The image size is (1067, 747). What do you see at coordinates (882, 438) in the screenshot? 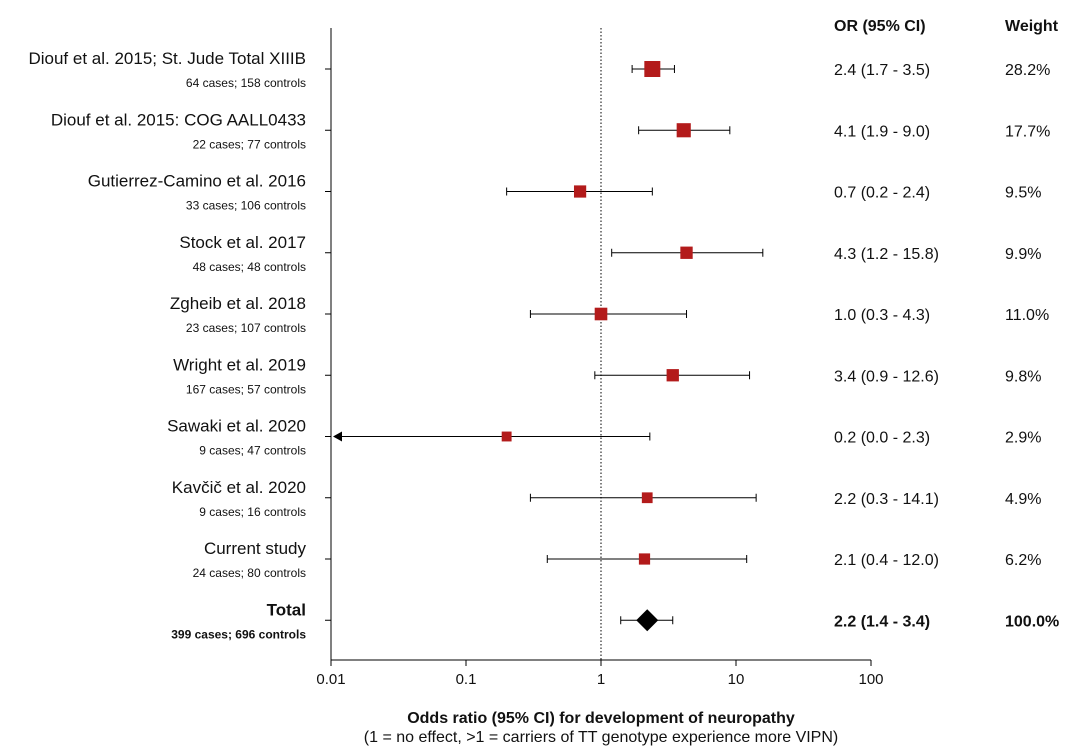
I see `or-text: 0.2 (0.0 - 2.3)` at bounding box center [882, 438].